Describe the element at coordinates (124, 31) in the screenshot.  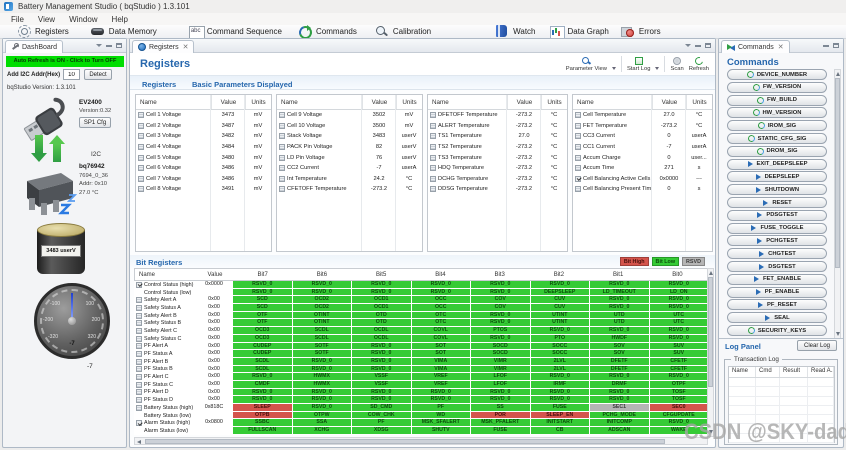
I see `toolbar-button-data-memory: Data Memory` at that location.